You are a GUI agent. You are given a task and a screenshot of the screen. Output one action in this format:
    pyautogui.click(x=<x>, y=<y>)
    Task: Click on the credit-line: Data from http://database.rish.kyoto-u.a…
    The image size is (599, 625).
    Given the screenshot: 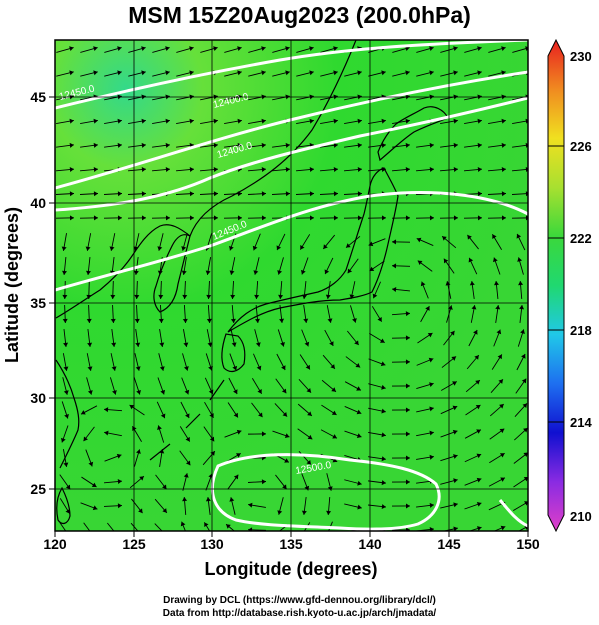 What is the action you would take?
    pyautogui.click(x=299, y=613)
    